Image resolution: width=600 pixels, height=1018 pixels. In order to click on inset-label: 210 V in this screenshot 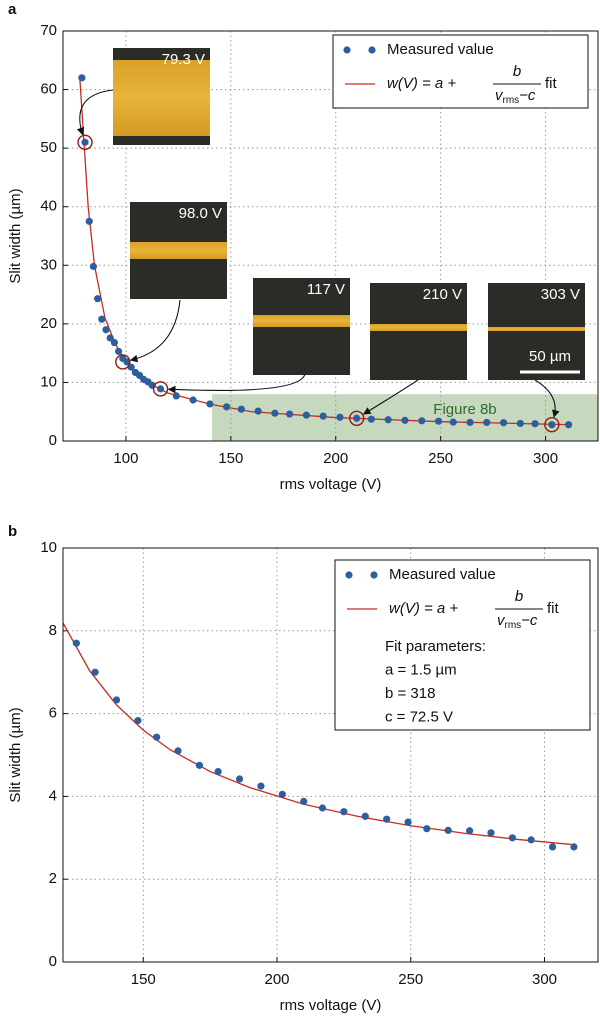, I will do `click(442, 294)`.